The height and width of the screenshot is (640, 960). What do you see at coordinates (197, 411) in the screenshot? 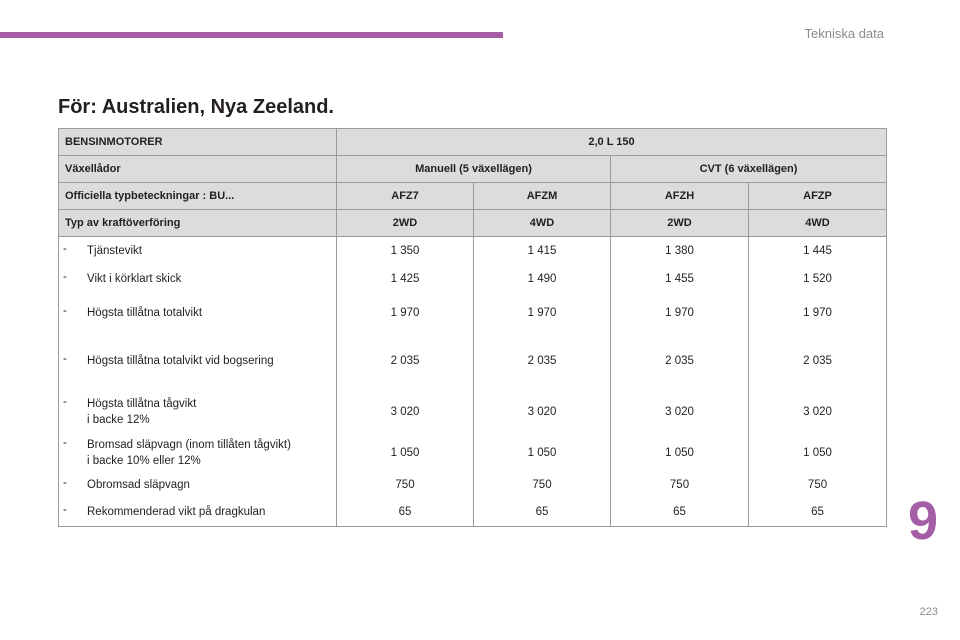
I see `row-label: - Högsta tillåtna tågvikt i backe 12%` at bounding box center [197, 411].